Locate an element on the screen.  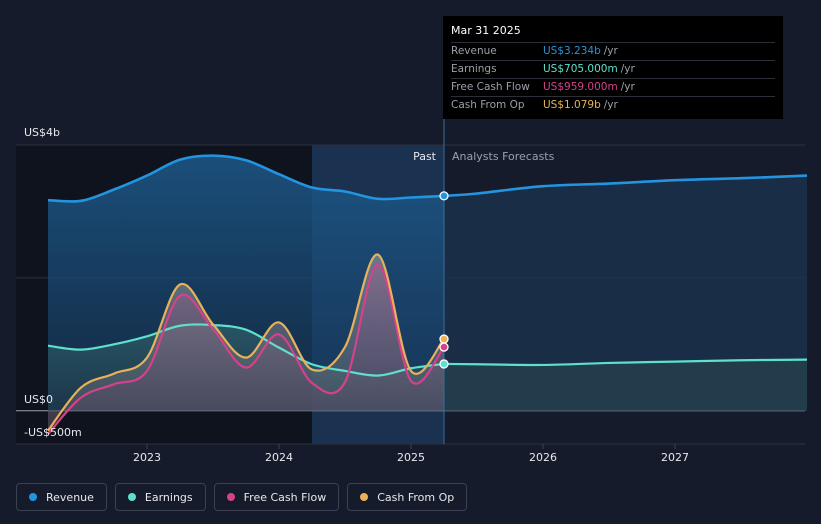
tooltip-date: Mar 31 2025 is located at coordinates (486, 30).